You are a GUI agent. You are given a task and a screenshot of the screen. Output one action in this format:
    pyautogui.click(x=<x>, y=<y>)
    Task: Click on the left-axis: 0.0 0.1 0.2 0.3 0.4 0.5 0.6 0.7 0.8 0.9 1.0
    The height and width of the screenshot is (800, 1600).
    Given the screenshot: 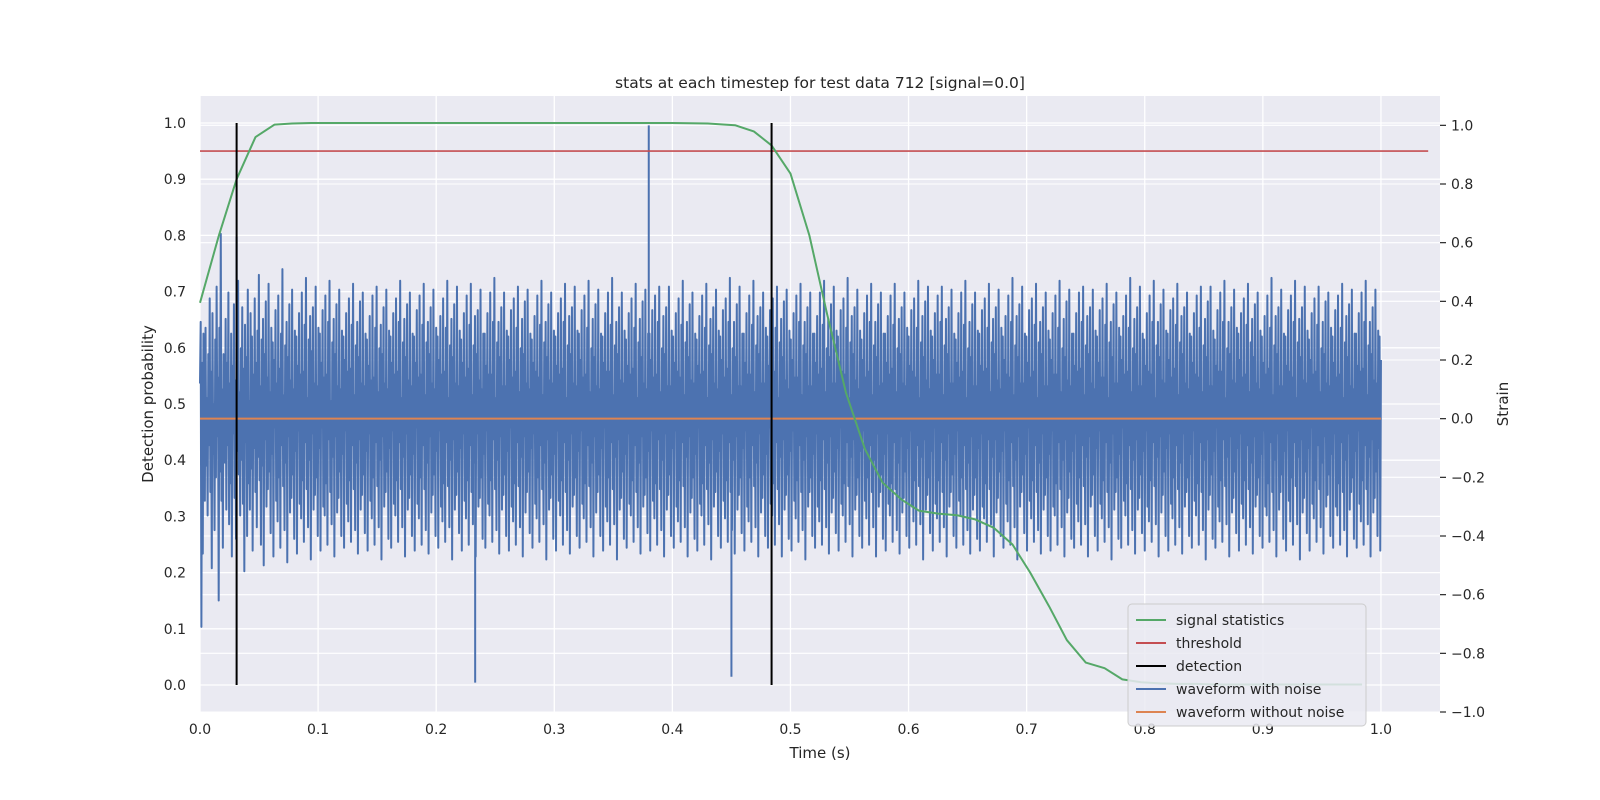 What is the action you would take?
    pyautogui.click(x=175, y=405)
    